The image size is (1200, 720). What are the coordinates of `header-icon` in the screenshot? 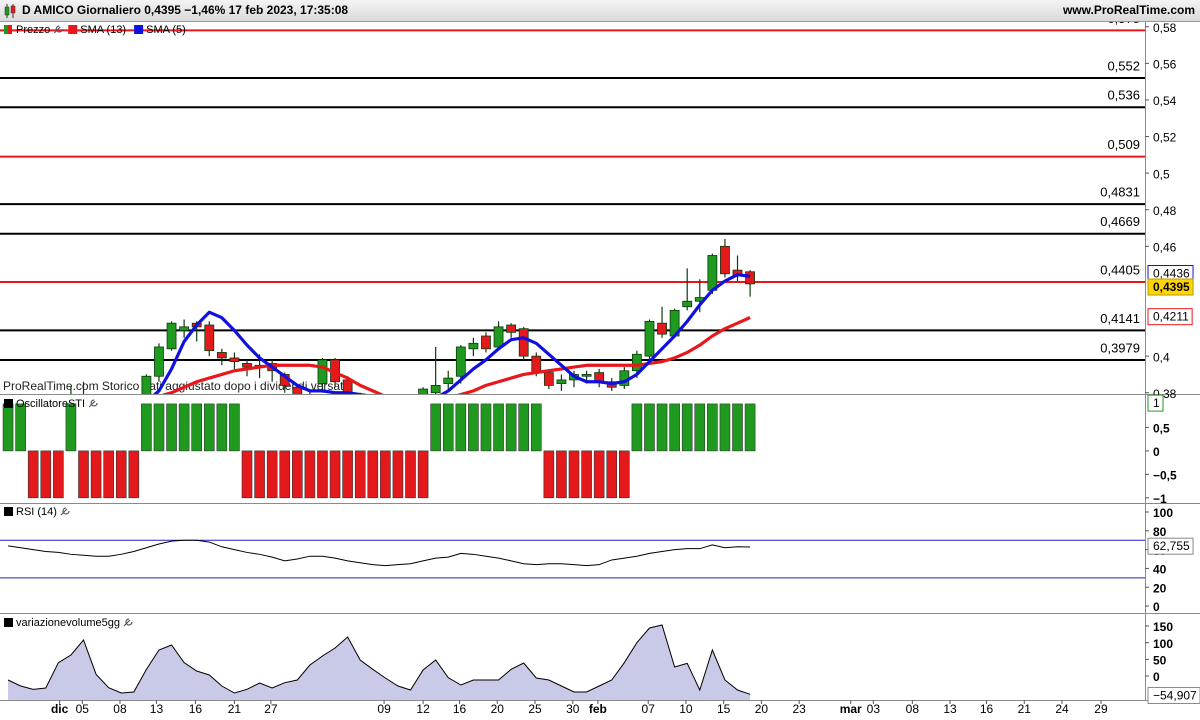 It's located at (10, 11).